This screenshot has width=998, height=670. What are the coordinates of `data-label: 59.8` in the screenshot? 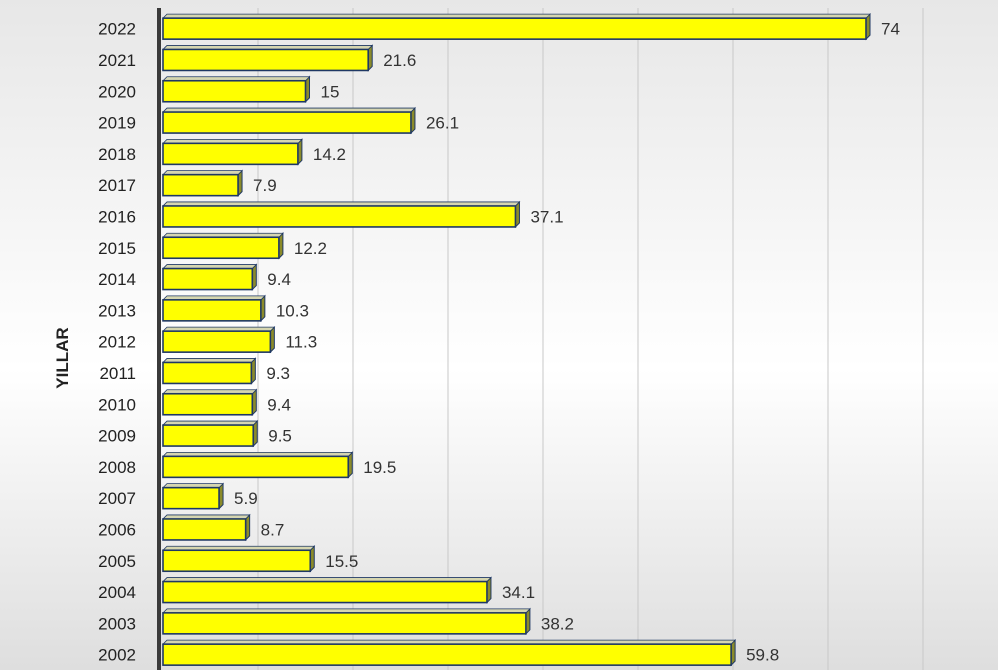 It's located at (762, 655).